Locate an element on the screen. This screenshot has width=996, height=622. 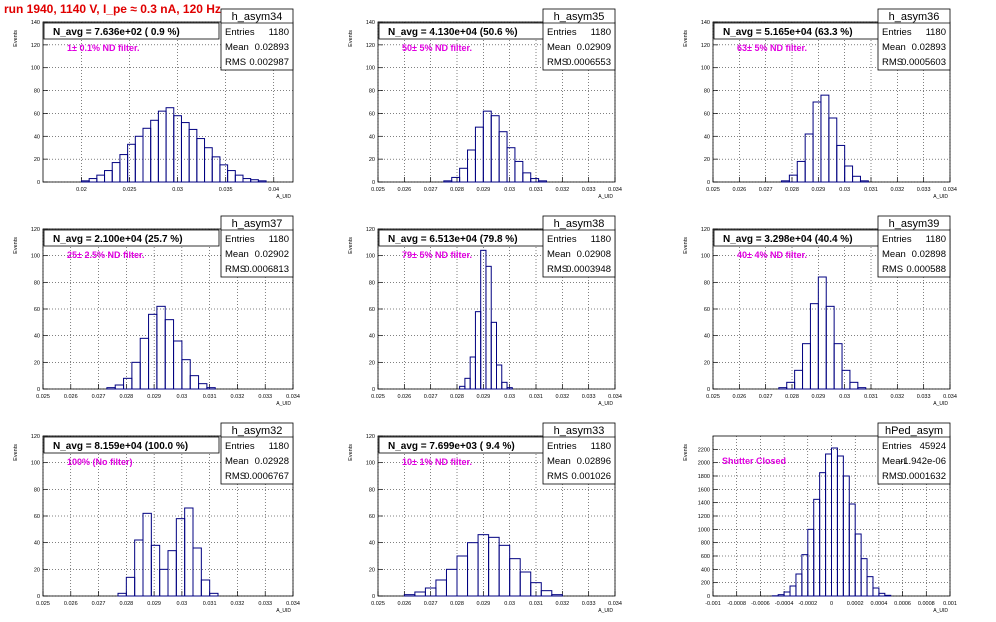
stats-box is located at coordinates (579, 39).